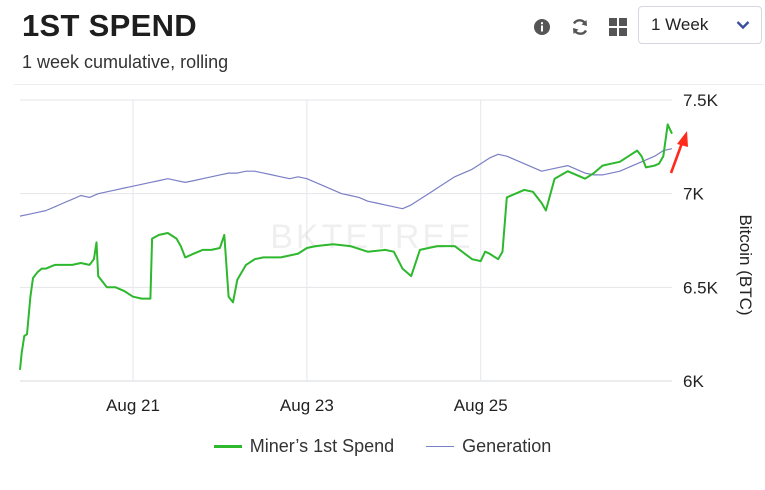  I want to click on info-icon, so click(542, 27).